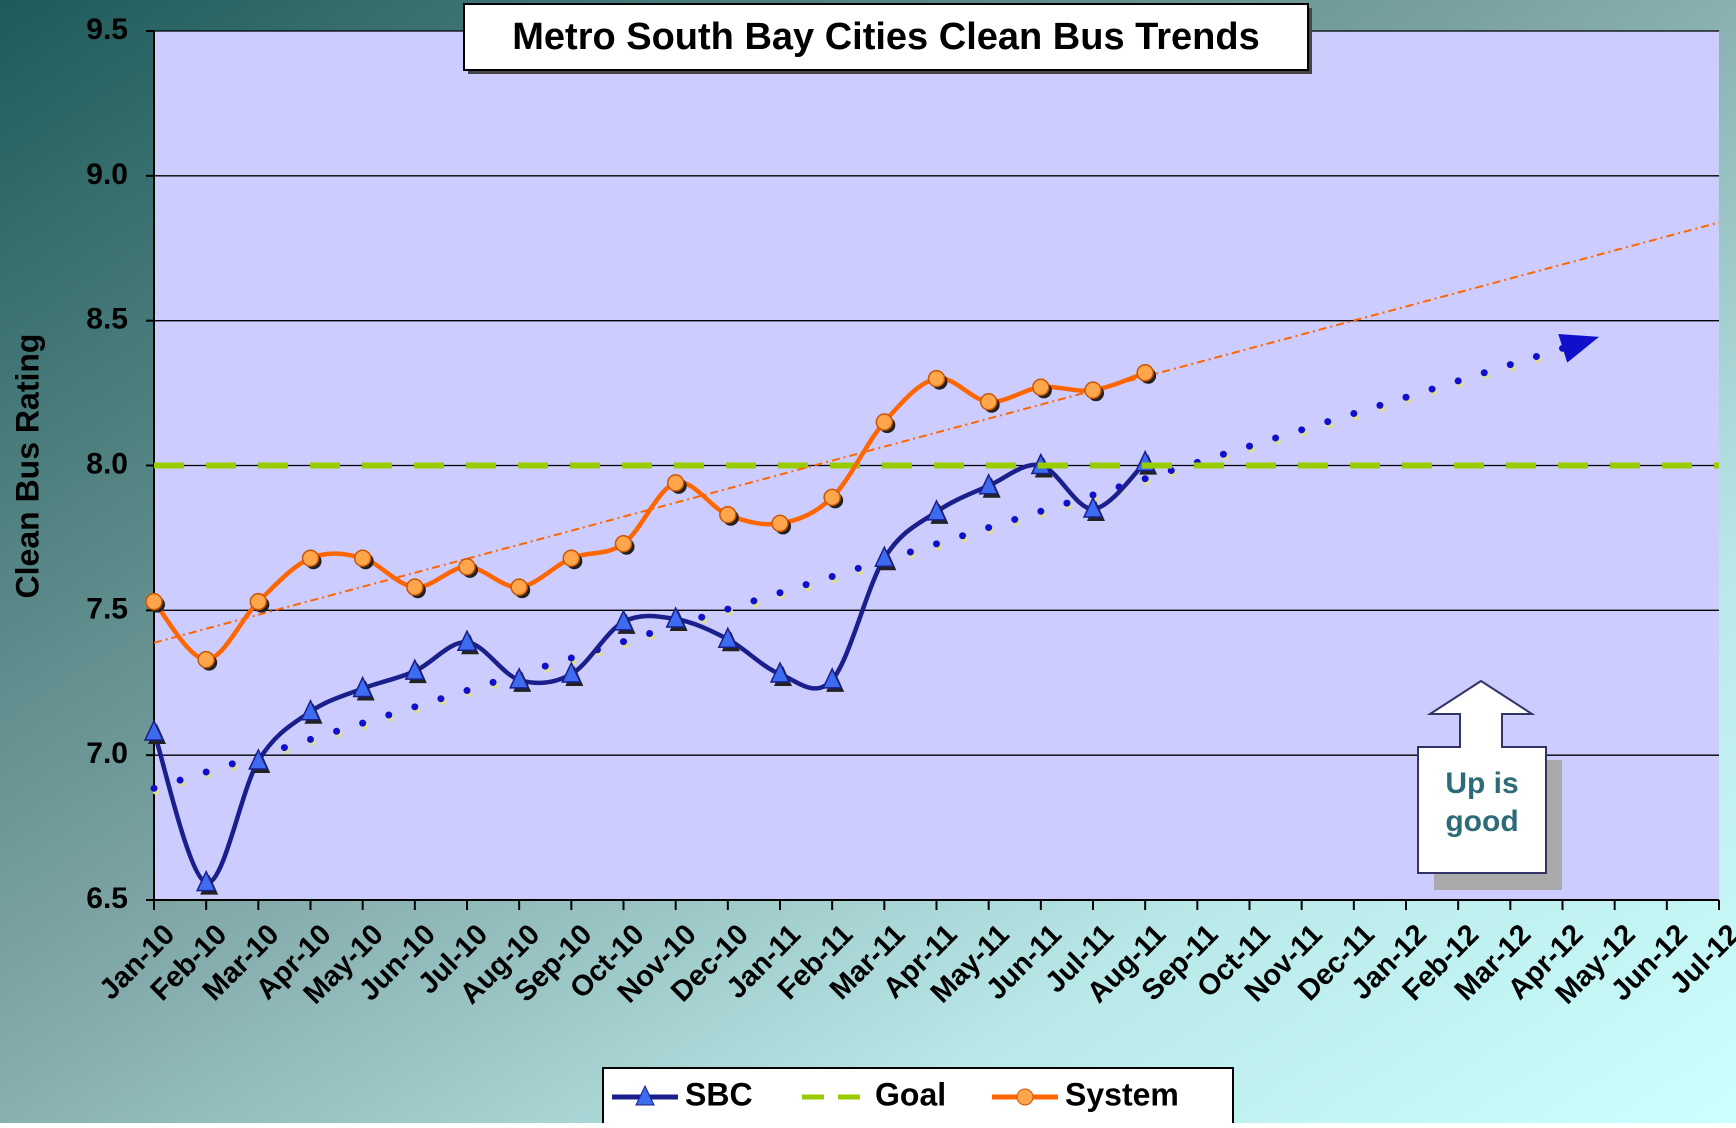 The width and height of the screenshot is (1736, 1128). What do you see at coordinates (107, 898) in the screenshot?
I see `y-tick-label: 6.5` at bounding box center [107, 898].